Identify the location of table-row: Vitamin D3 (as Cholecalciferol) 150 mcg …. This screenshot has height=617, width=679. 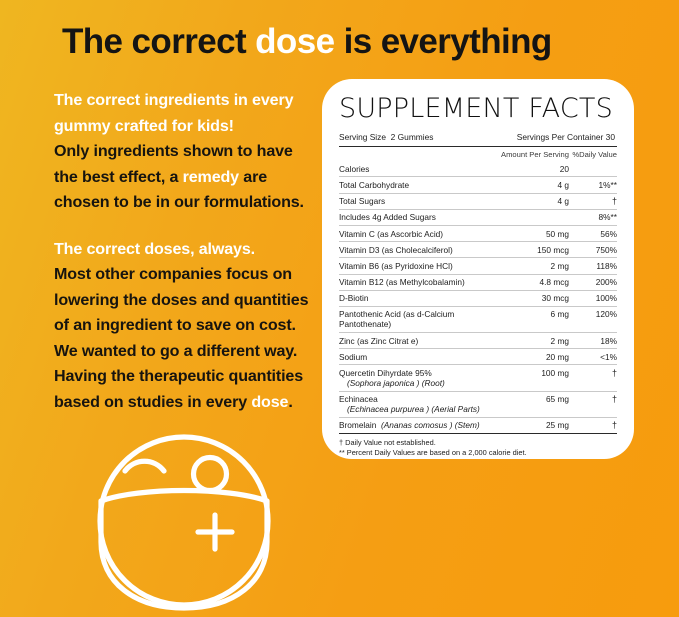
(478, 250).